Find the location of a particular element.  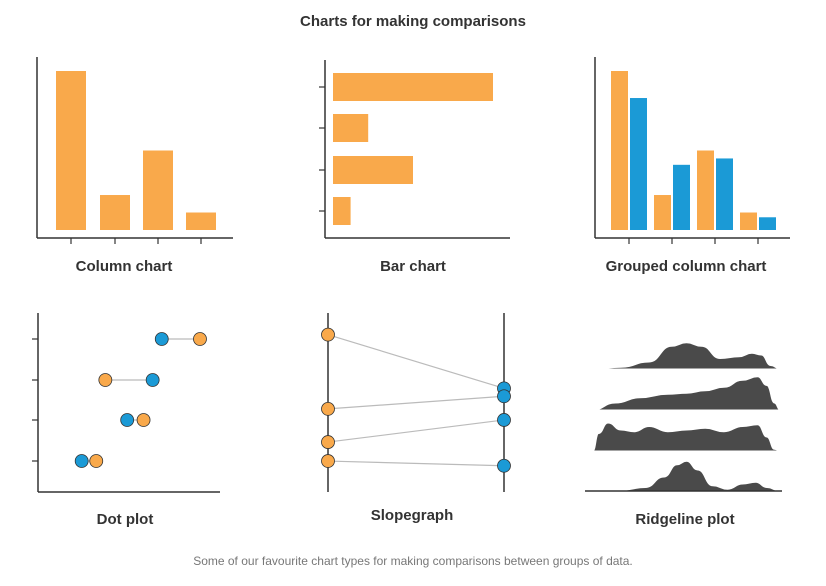

bar-chart-label: Bar chart is located at coordinates (413, 266).